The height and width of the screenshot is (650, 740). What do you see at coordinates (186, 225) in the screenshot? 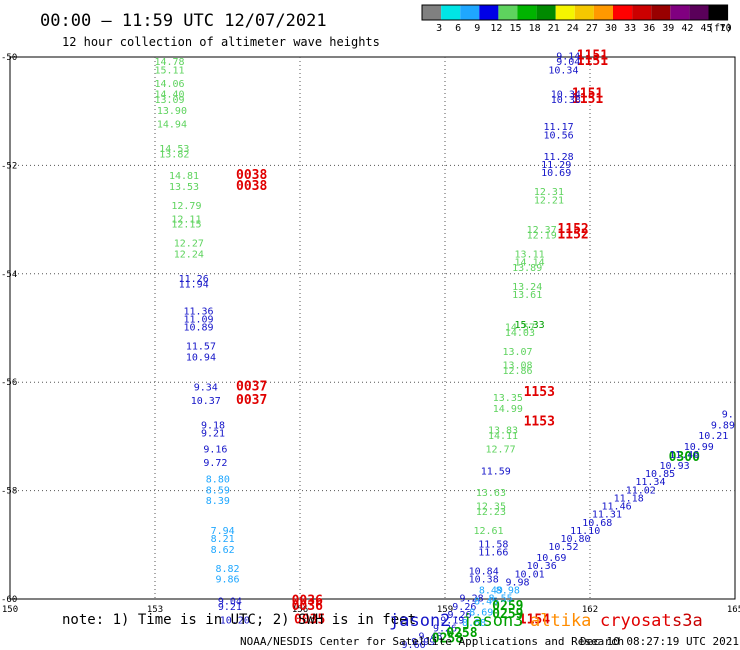
I see `data-point-label: 12.15` at bounding box center [186, 225].